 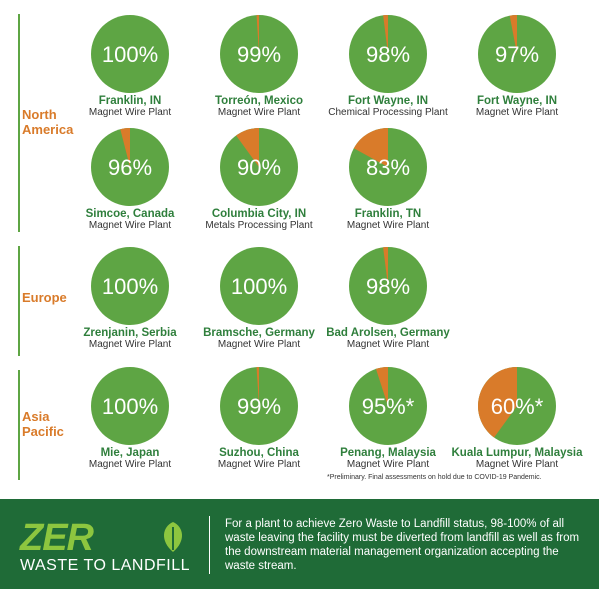 I want to click on plant-location: Columbia City, IN, so click(x=259, y=214).